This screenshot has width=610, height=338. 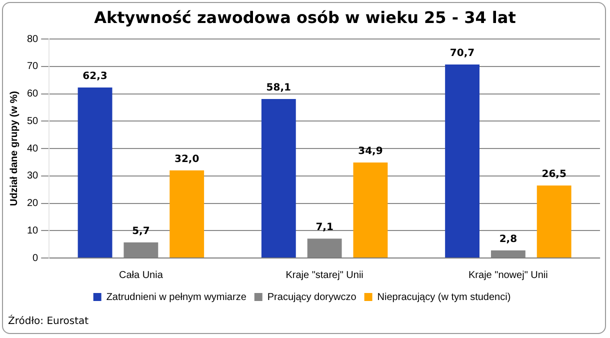 I want to click on data-label: 2,8, so click(x=508, y=239).